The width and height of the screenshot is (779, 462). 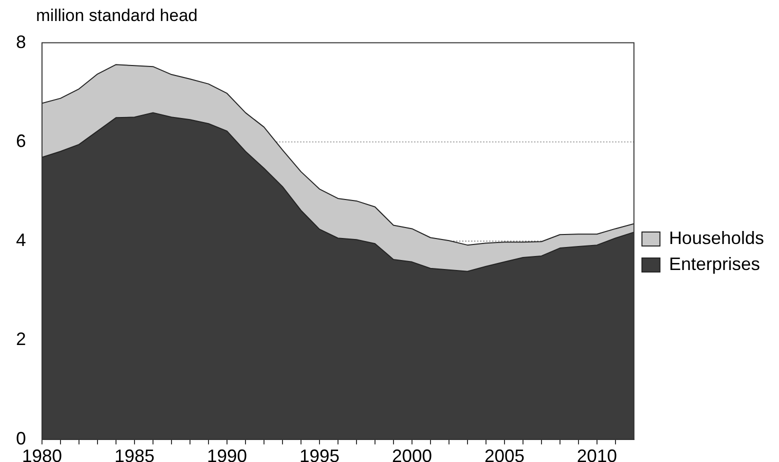 What do you see at coordinates (42, 454) in the screenshot?
I see `x-tick-label: 1980` at bounding box center [42, 454].